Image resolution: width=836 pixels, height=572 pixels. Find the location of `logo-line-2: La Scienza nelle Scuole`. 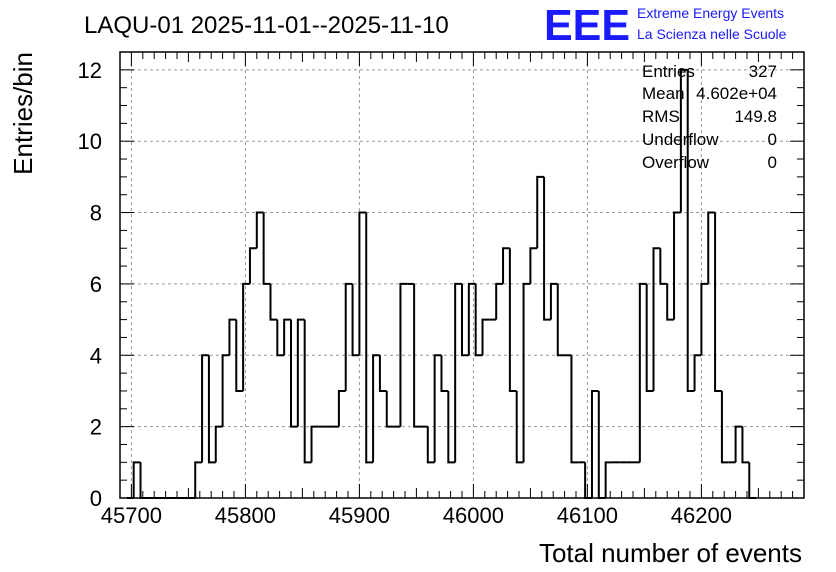

logo-line-2: La Scienza nelle Scuole is located at coordinates (712, 34).